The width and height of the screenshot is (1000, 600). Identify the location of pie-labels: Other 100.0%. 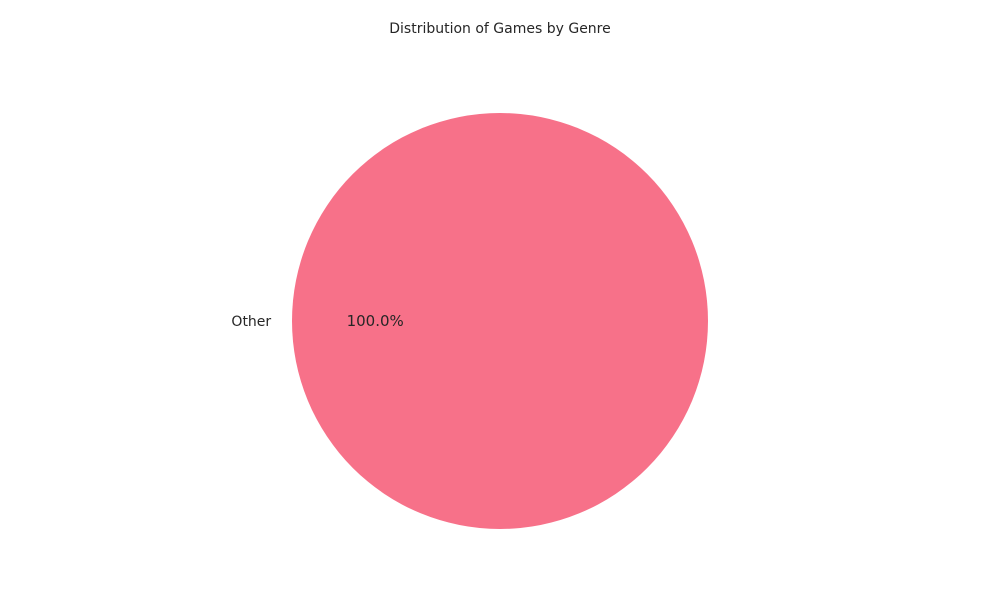
(317, 321).